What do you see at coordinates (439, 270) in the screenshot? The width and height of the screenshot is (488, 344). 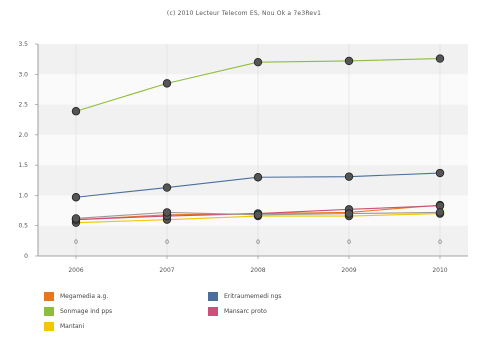 I see `x-tick-label: 2010` at bounding box center [439, 270].